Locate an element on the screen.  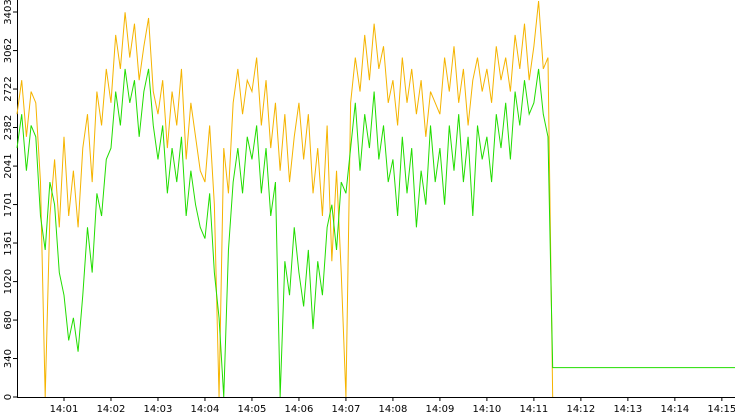
y-tick-label: 1701 is located at coordinates (8, 204).